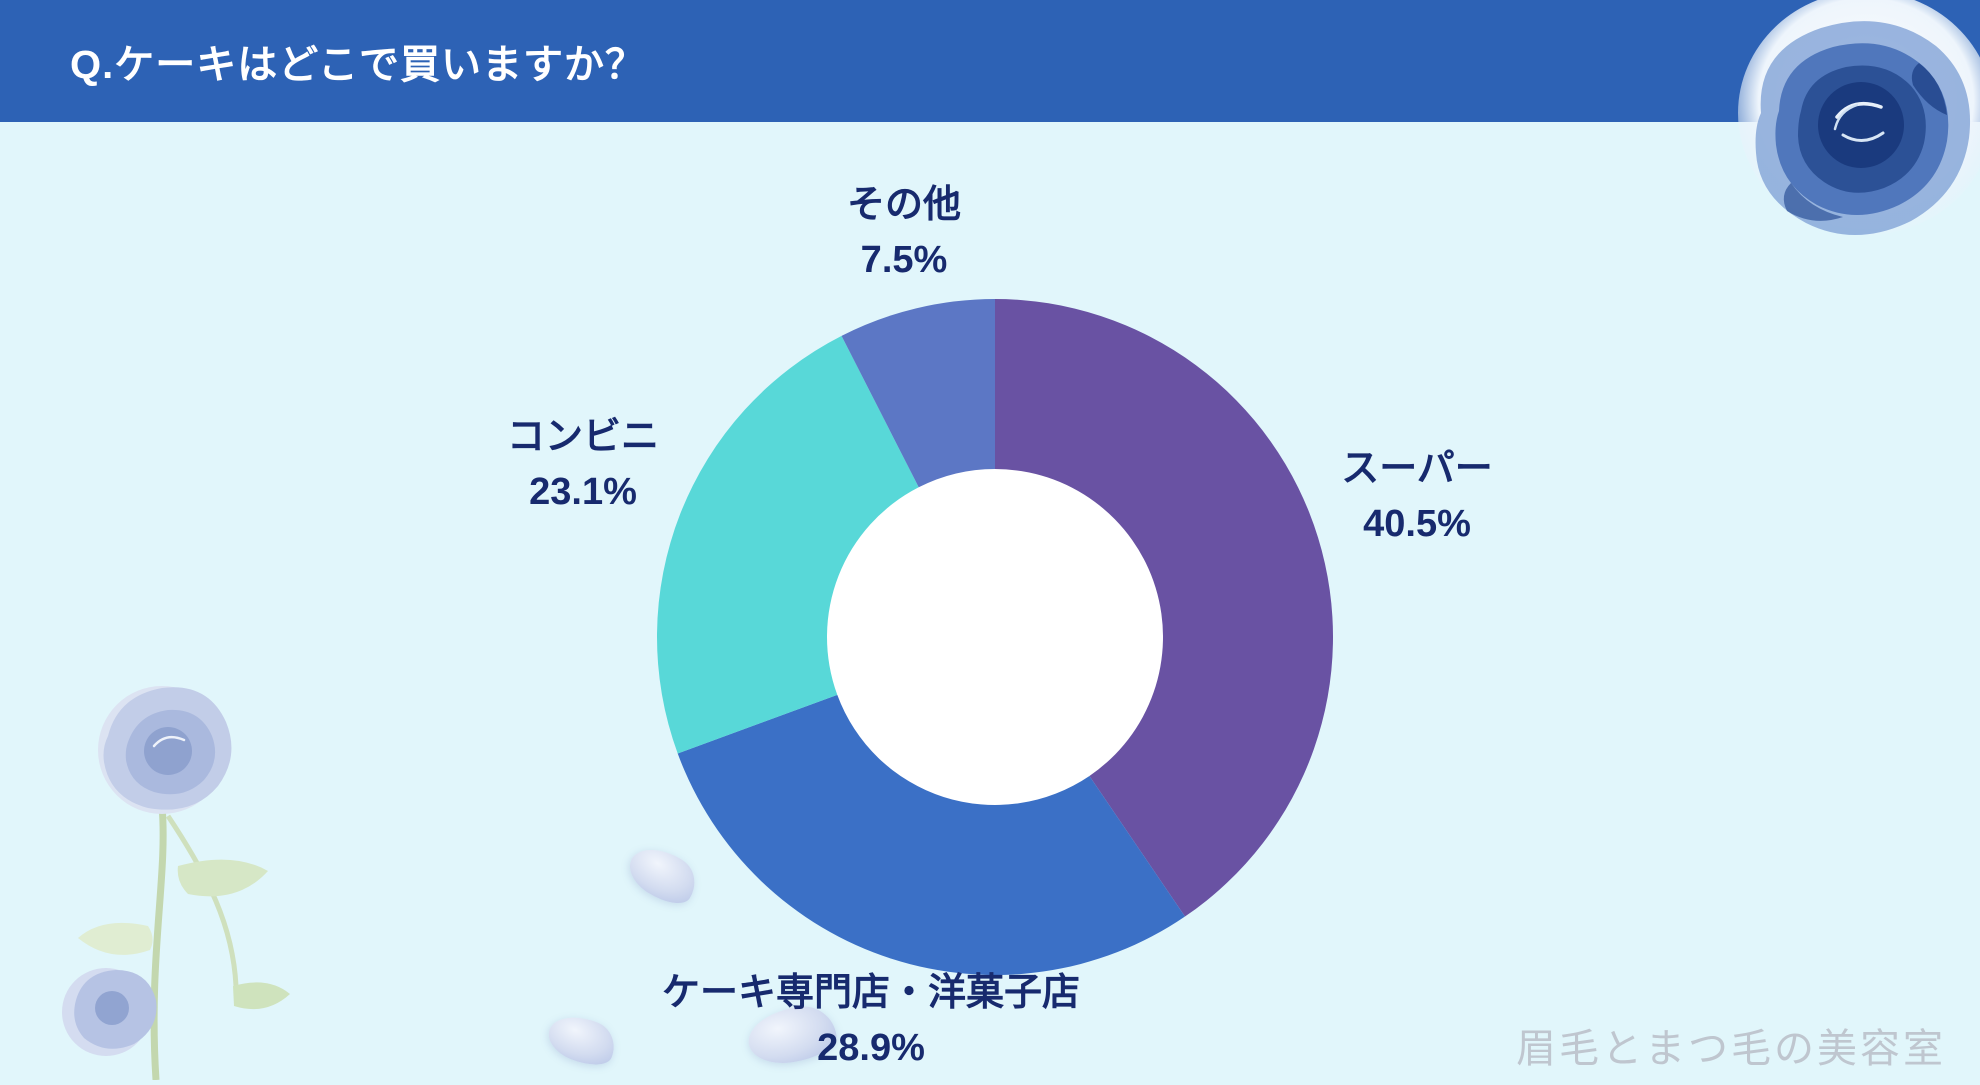  I want to click on header-bar: Q.ケーキはどこで買いますか？, so click(990, 61).